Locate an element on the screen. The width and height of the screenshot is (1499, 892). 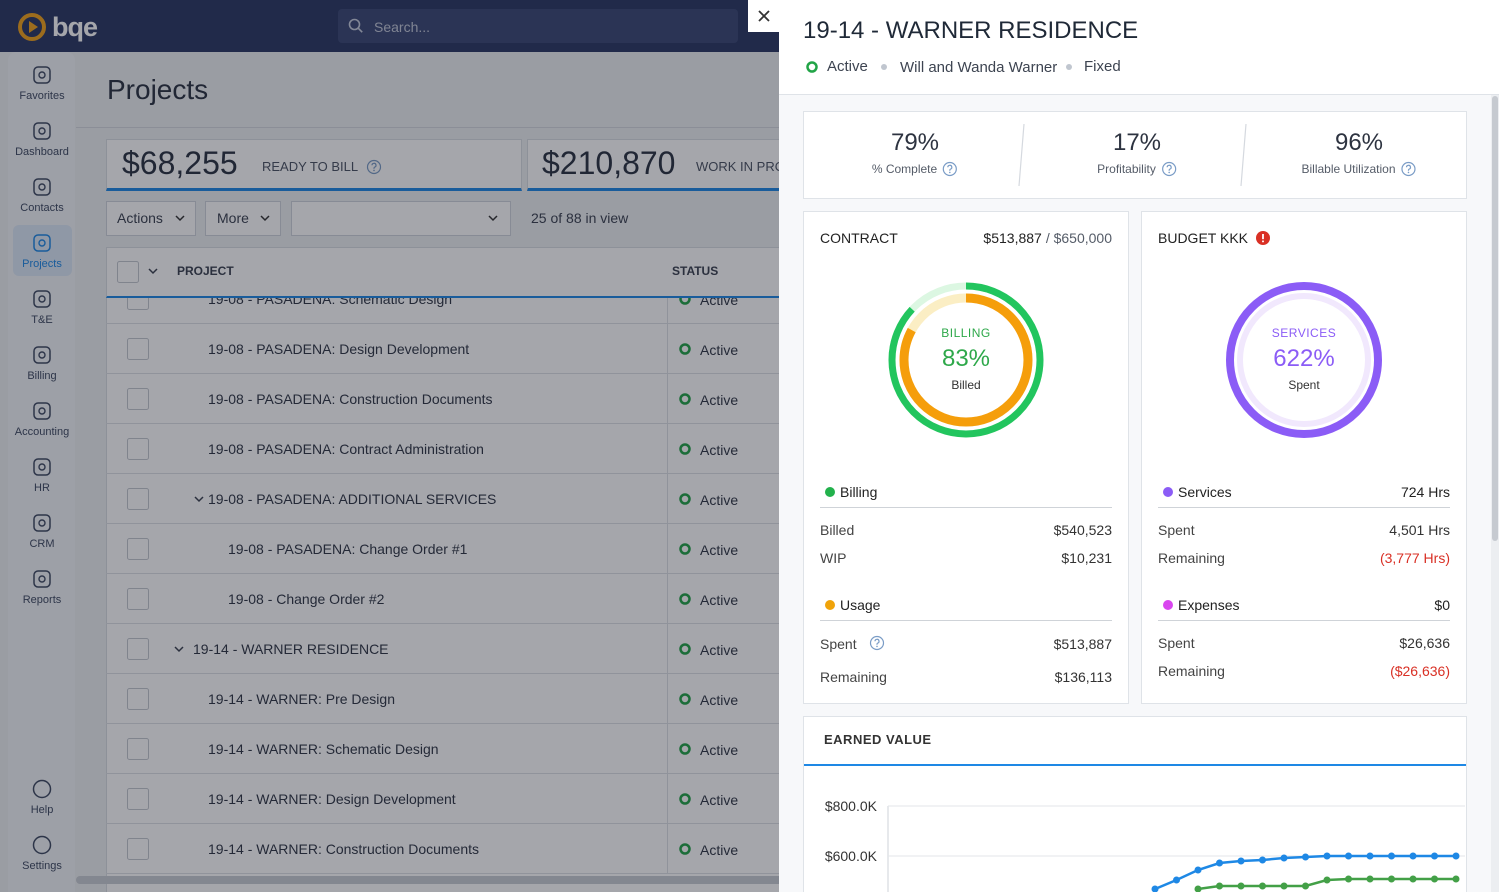
panel-scroll-thumb is located at coordinates (1495, 318).